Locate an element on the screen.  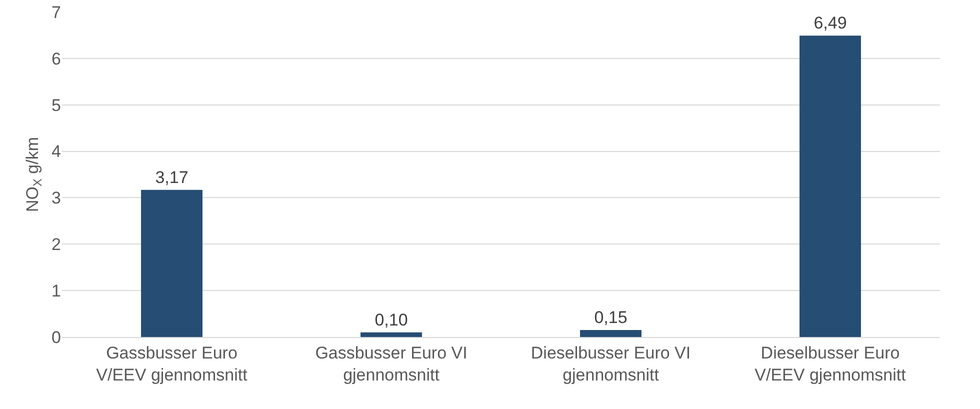
x-tick-label: Dieselbusser Euro VI gjennomsnitt is located at coordinates (610, 363).